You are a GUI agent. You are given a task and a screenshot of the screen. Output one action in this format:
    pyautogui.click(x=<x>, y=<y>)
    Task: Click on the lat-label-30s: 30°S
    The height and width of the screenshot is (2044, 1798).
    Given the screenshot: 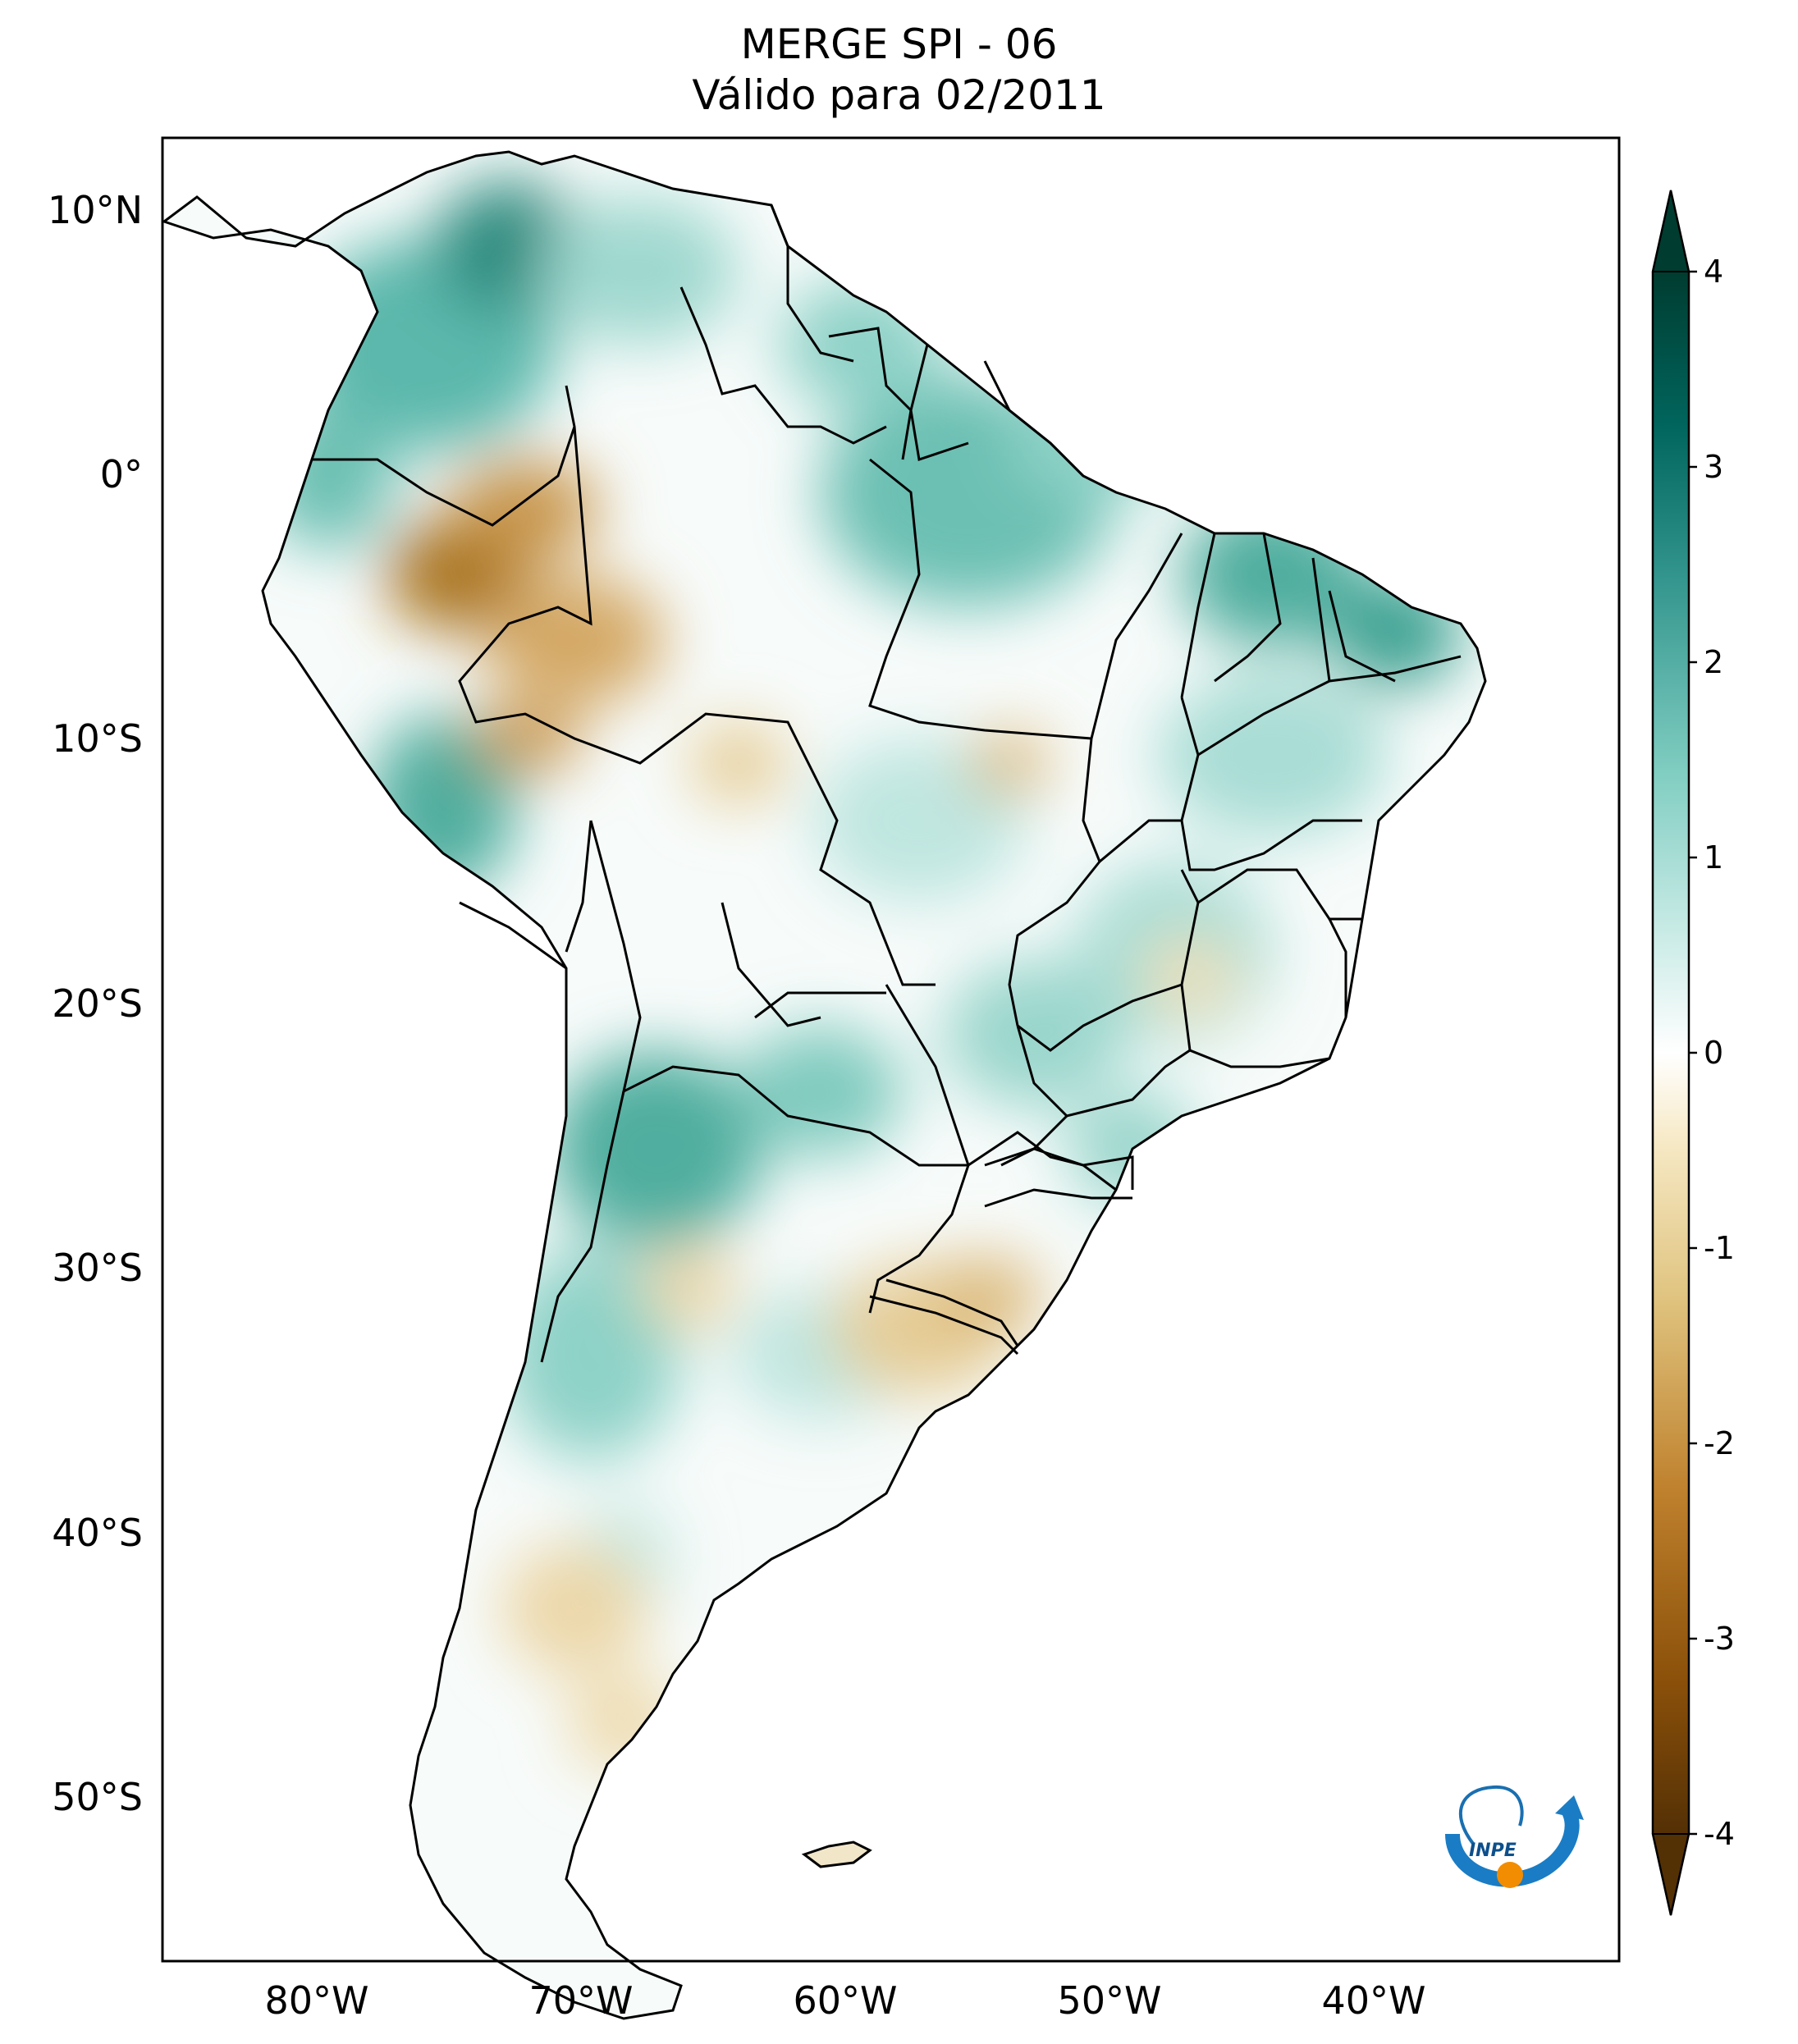 What is the action you would take?
    pyautogui.click(x=97, y=1268)
    